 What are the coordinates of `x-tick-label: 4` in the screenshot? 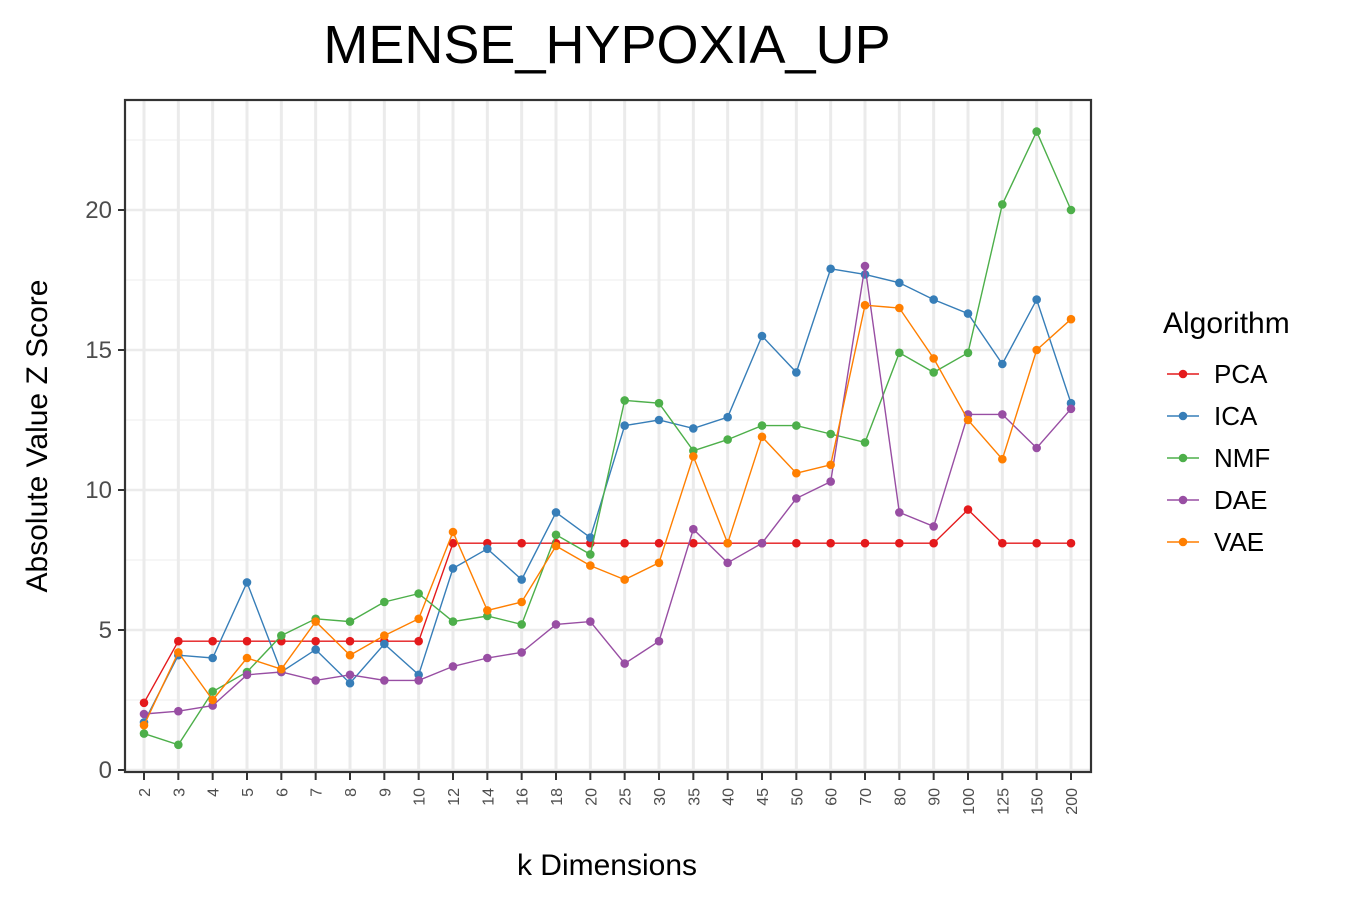 It's located at (214, 792).